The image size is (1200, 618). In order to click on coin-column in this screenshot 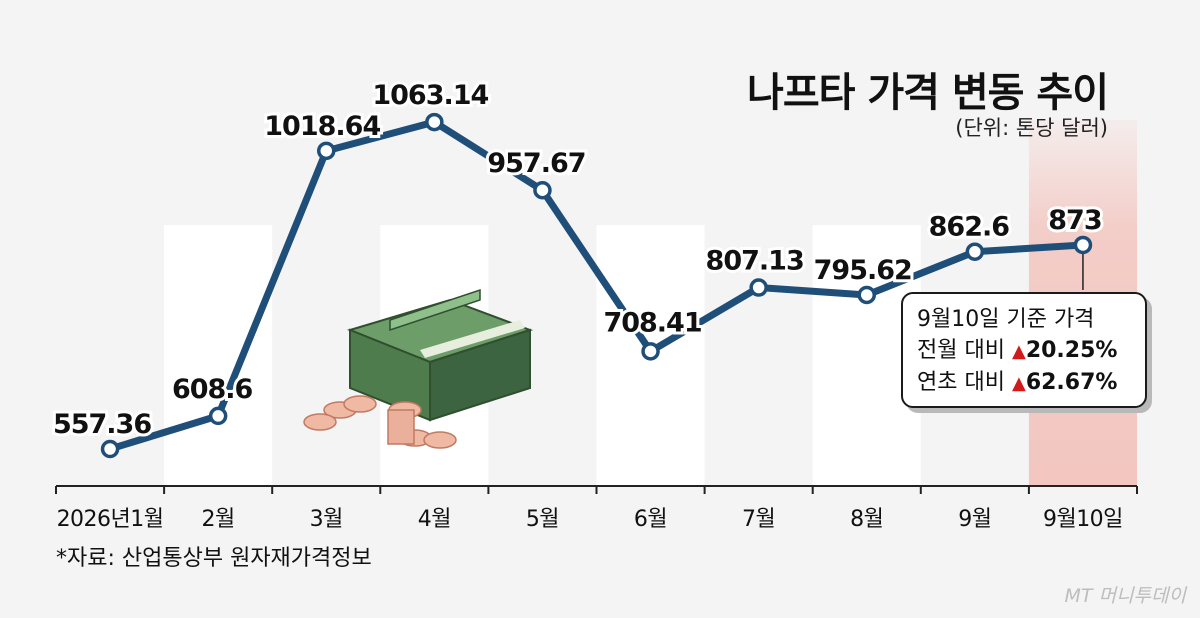, I will do `click(401, 427)`.